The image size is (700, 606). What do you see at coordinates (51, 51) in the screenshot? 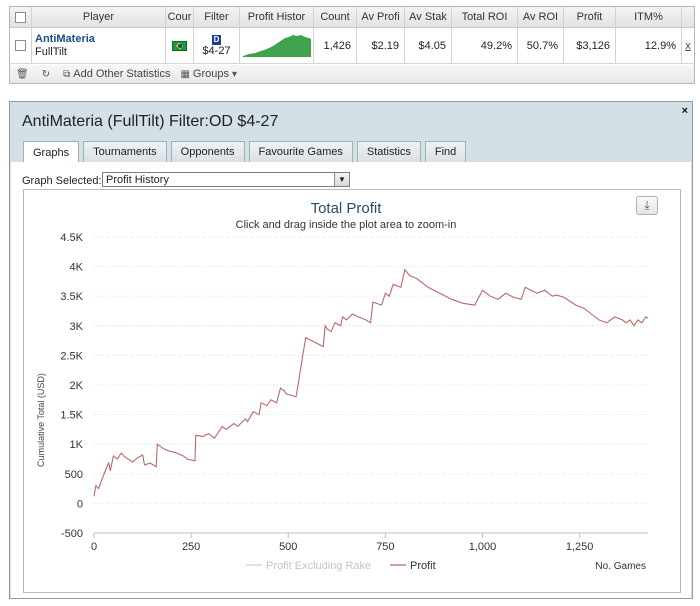
I see `player-site: FullTilt` at bounding box center [51, 51].